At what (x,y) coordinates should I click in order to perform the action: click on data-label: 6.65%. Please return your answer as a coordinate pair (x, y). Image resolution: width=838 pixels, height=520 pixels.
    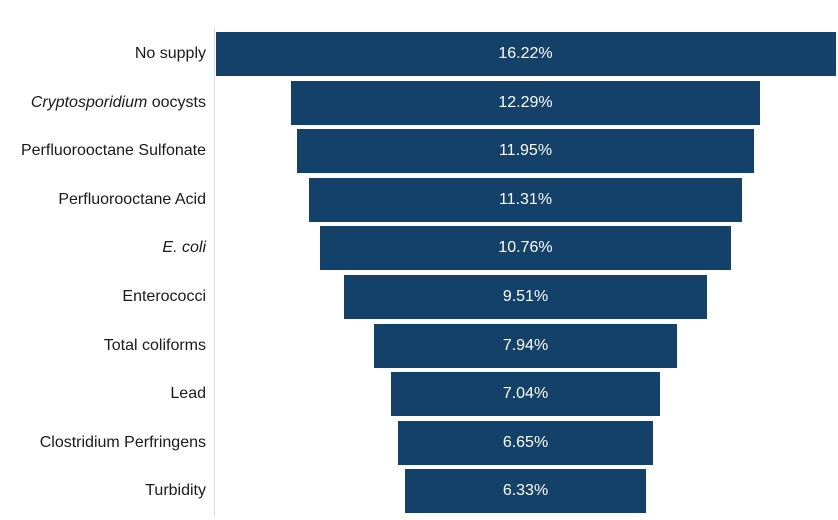
    Looking at the image, I should click on (525, 442).